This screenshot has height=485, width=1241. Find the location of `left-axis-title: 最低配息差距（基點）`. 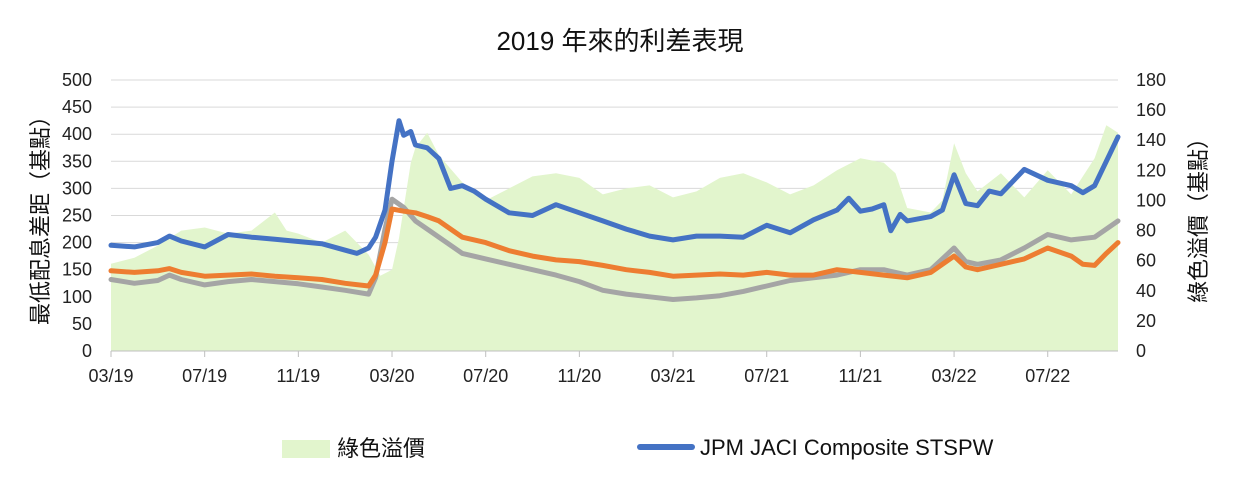

left-axis-title: 最低配息差距（基點） is located at coordinates (40, 215).